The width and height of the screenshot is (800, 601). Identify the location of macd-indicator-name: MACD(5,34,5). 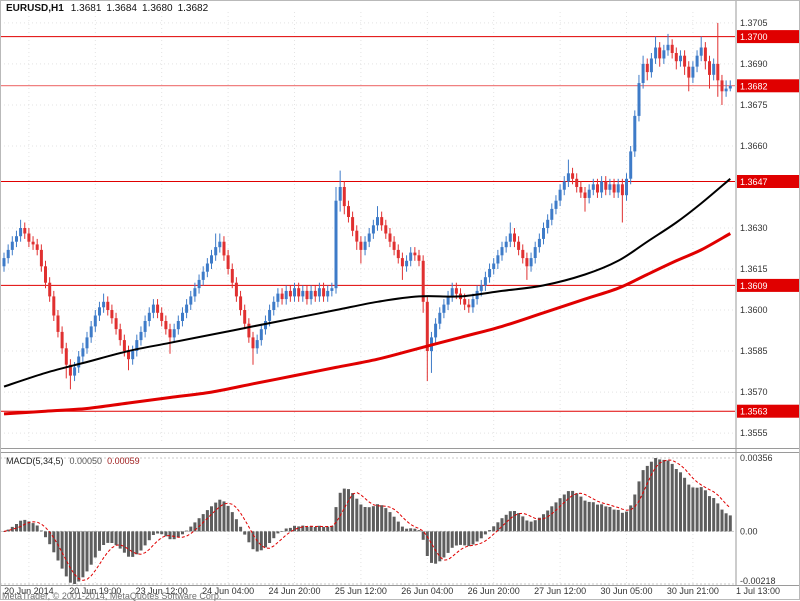
(35, 461).